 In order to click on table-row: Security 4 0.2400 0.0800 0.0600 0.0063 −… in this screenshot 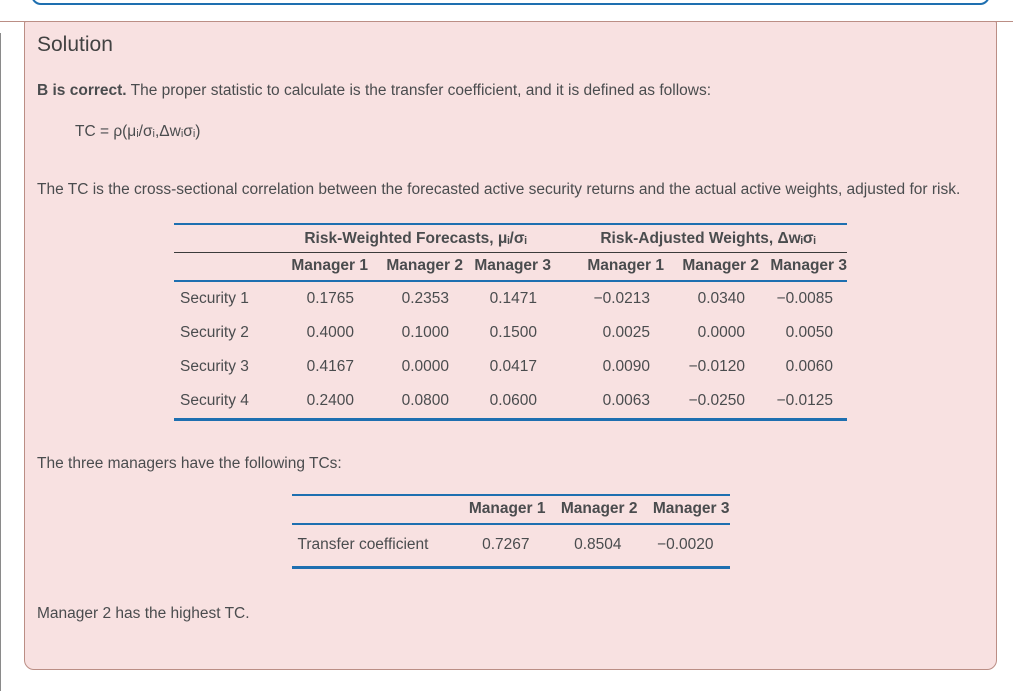, I will do `click(510, 402)`.